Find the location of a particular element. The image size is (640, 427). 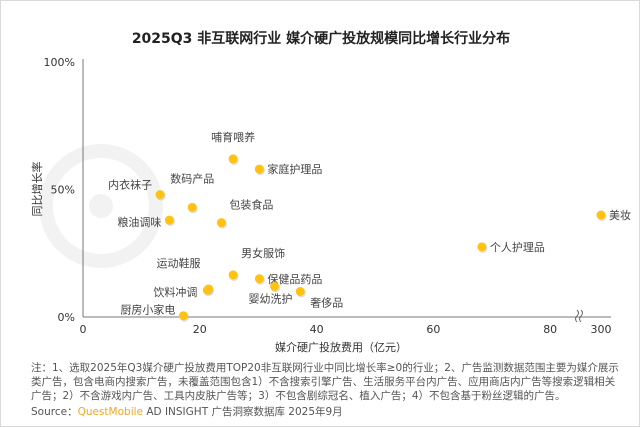

source-rest: AD INSIGHT 广告洞察数据库 2025年9月 is located at coordinates (243, 412).